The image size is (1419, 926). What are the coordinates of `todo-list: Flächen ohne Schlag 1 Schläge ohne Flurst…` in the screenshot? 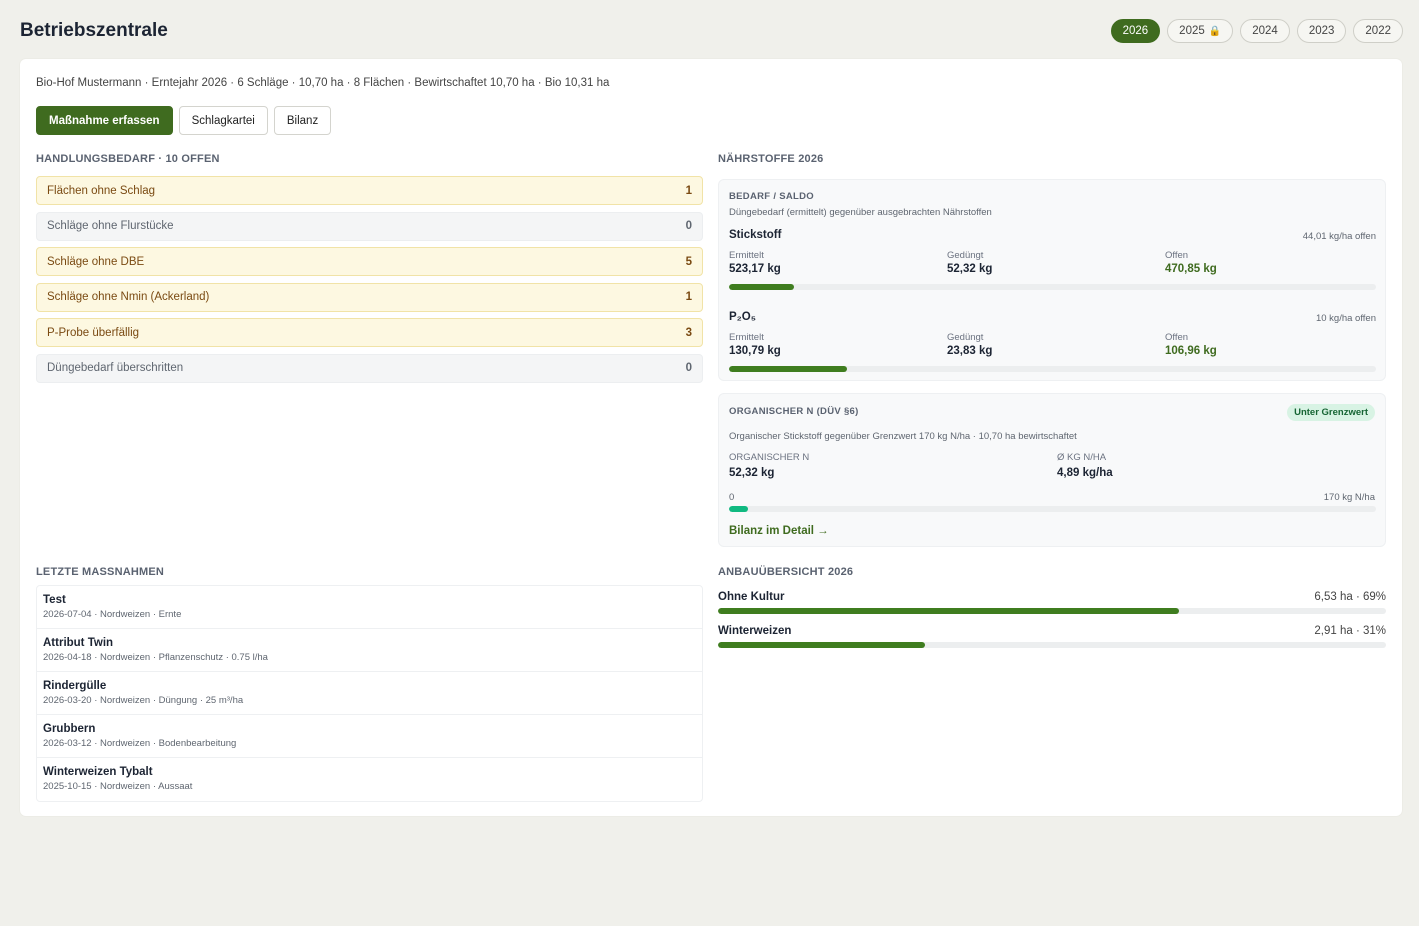 It's located at (369, 283).